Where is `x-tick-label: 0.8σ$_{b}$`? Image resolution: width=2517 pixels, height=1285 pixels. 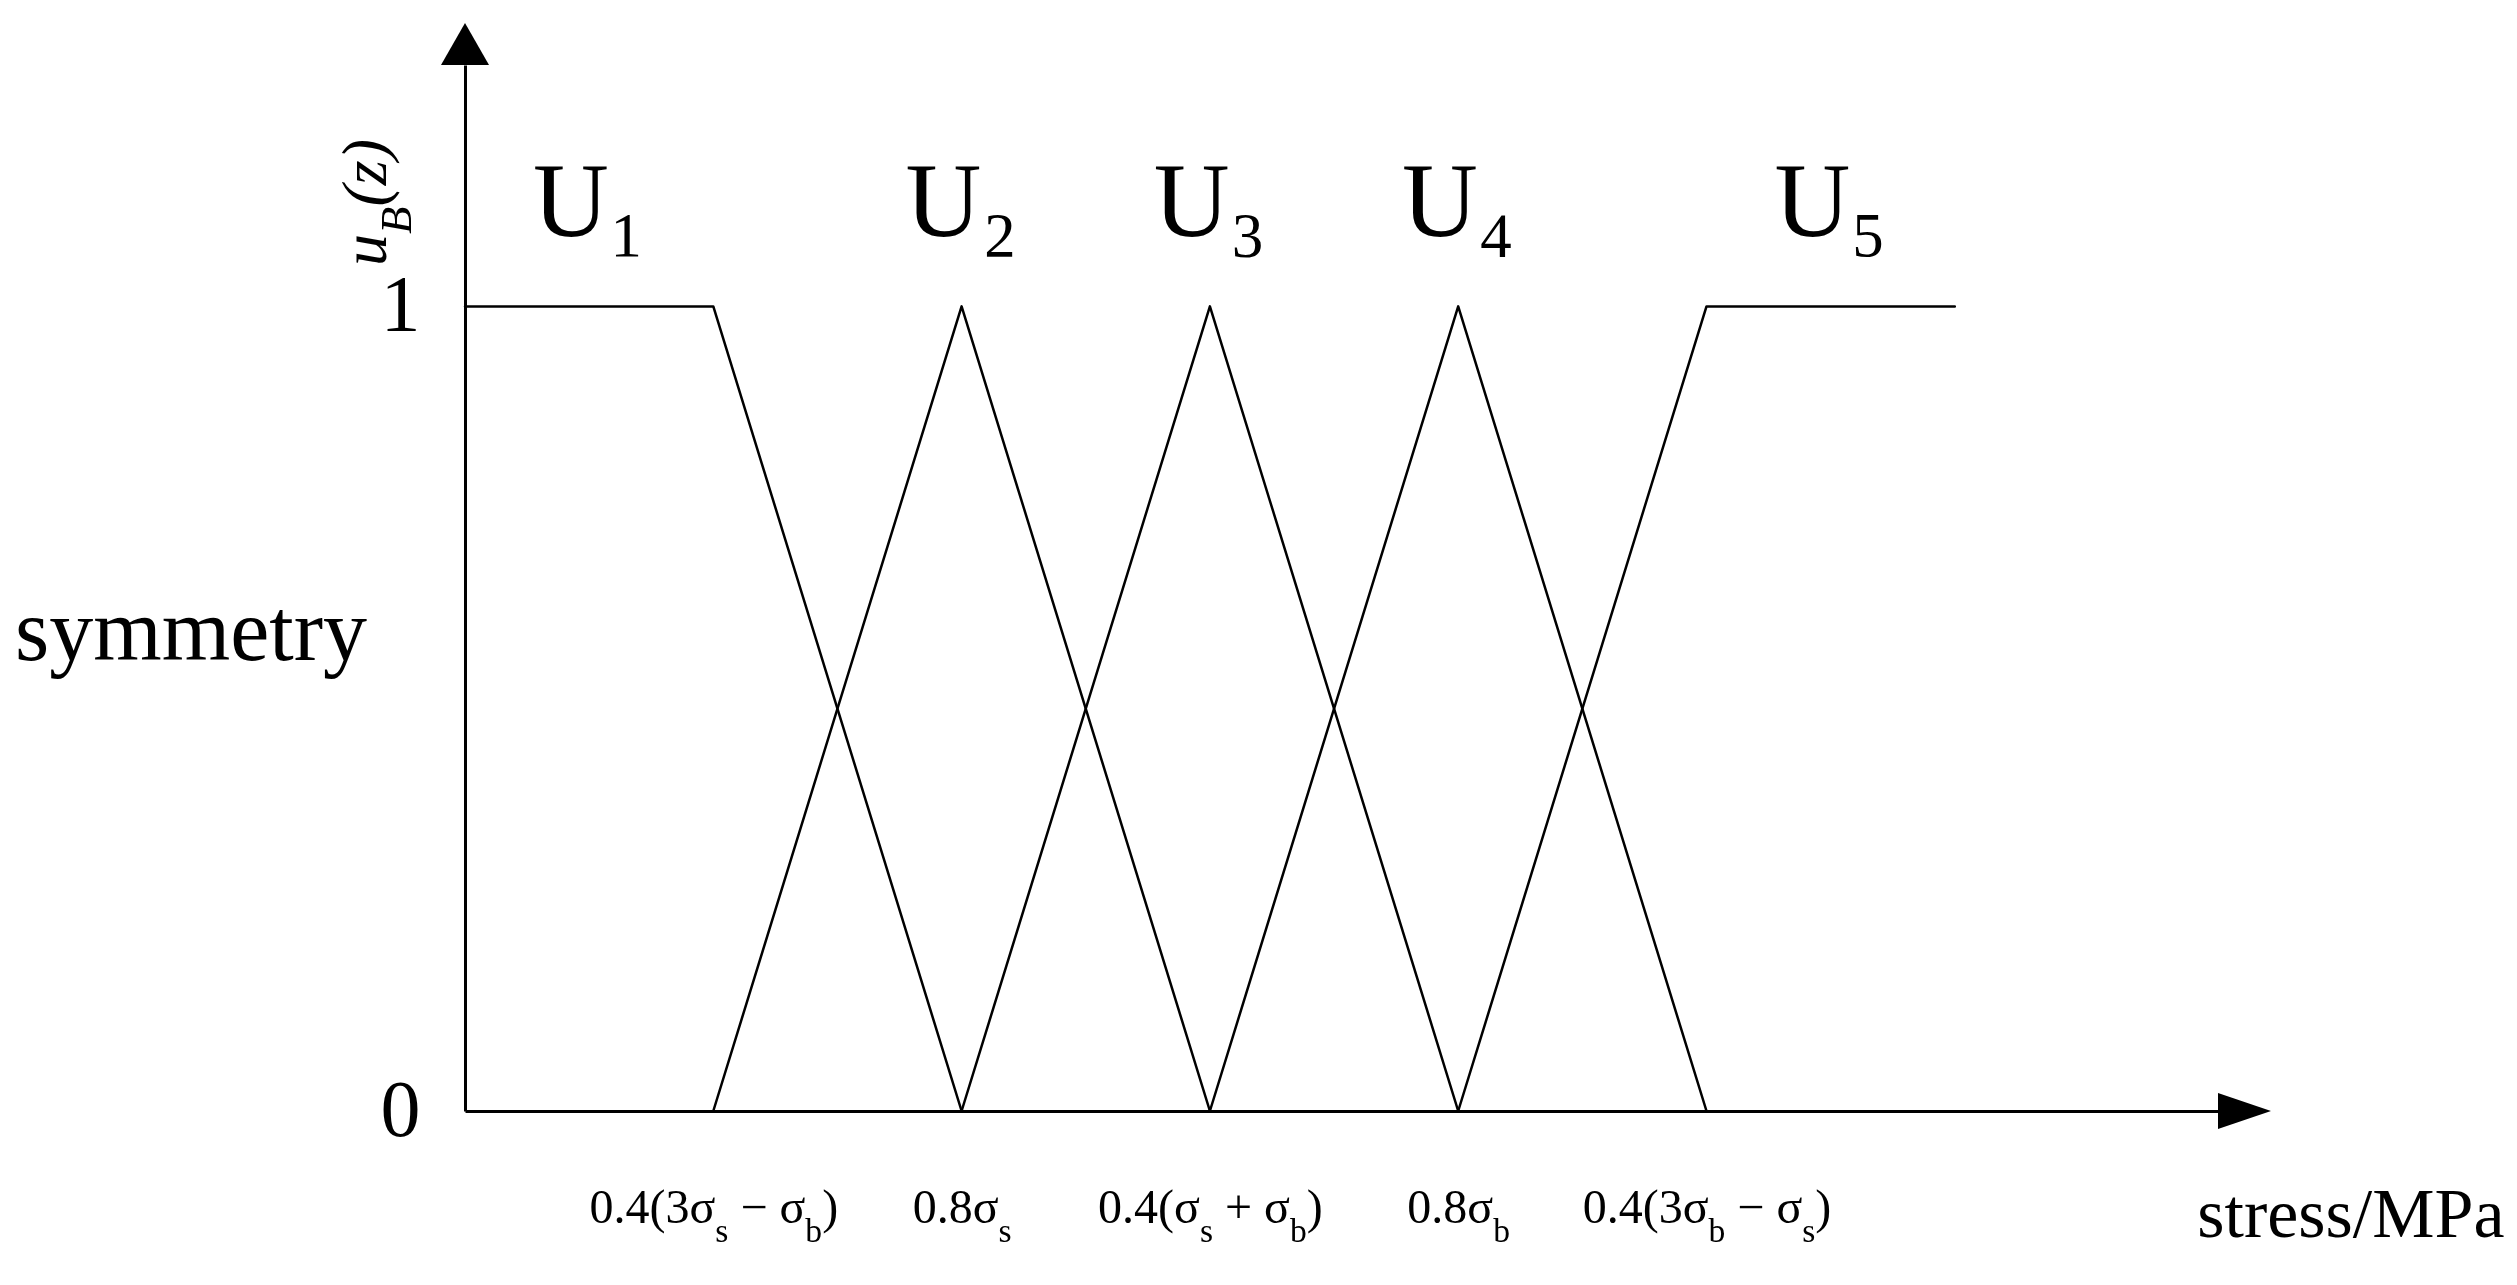 x-tick-label: 0.8σ$_{b}$ is located at coordinates (1459, 1213).